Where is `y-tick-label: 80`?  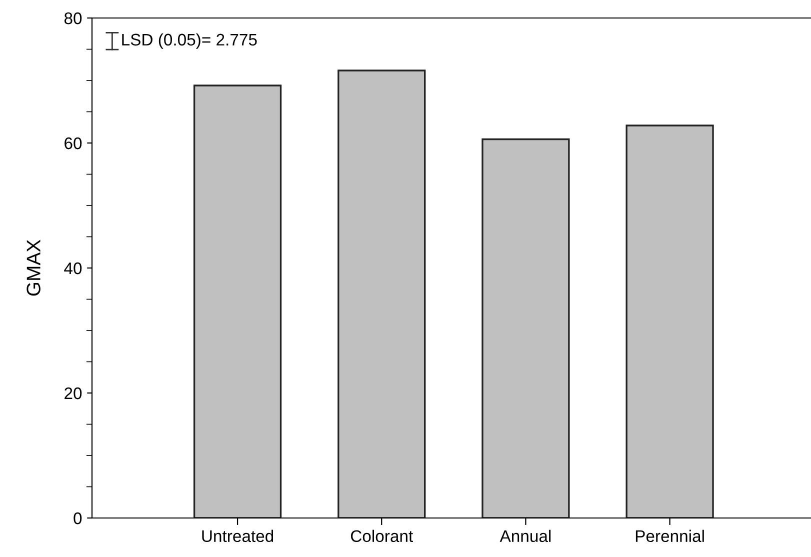
y-tick-label: 80 is located at coordinates (73, 18).